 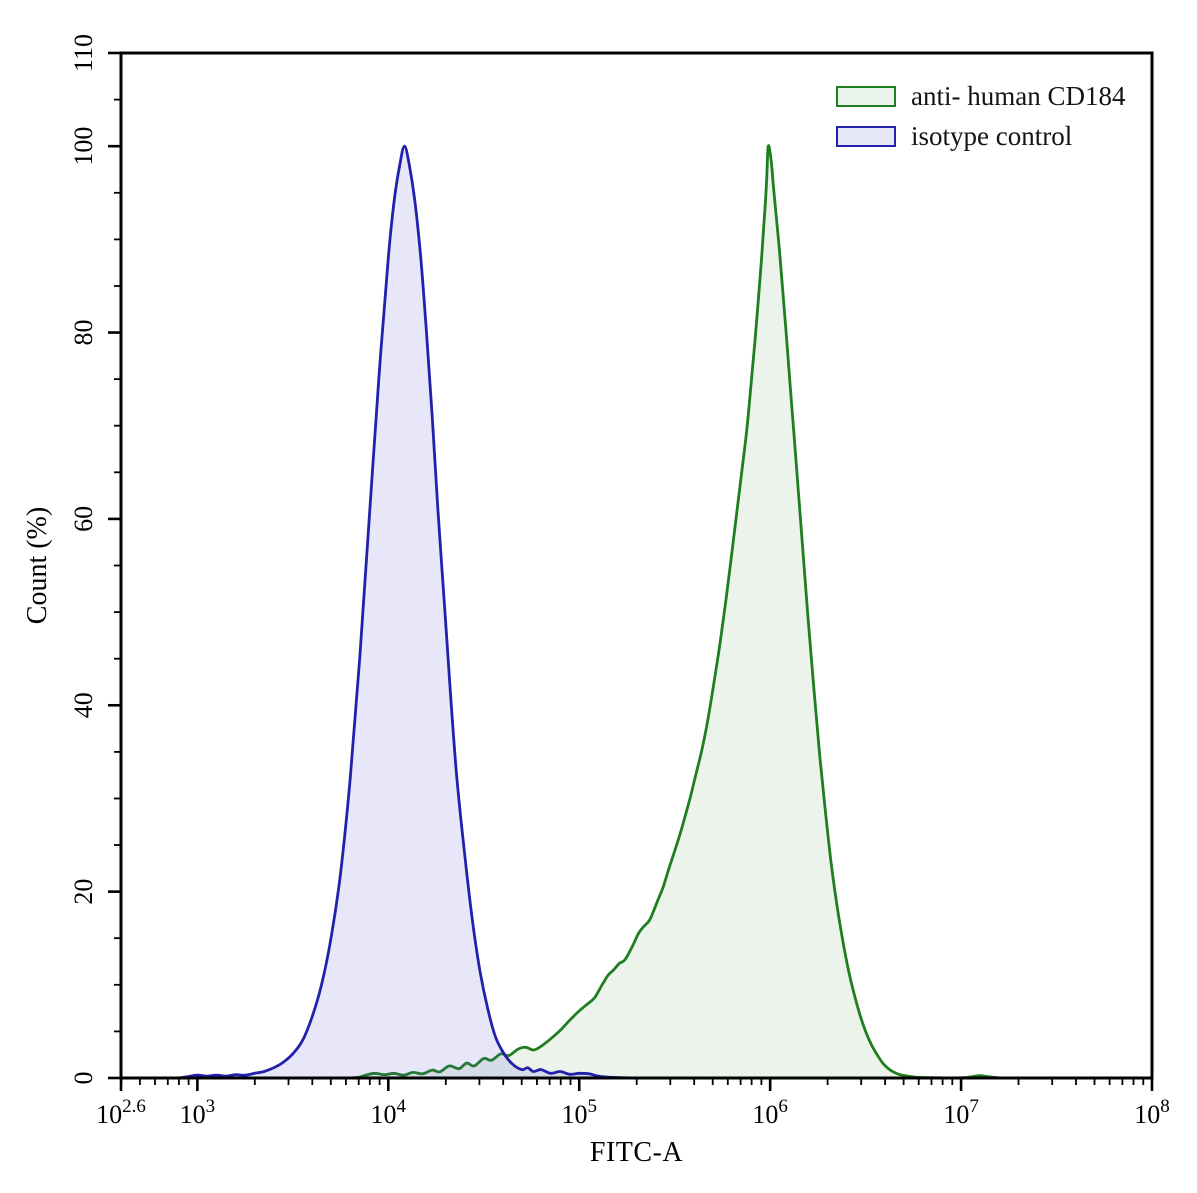 What do you see at coordinates (83, 892) in the screenshot?
I see `y-tick-label: 20` at bounding box center [83, 892].